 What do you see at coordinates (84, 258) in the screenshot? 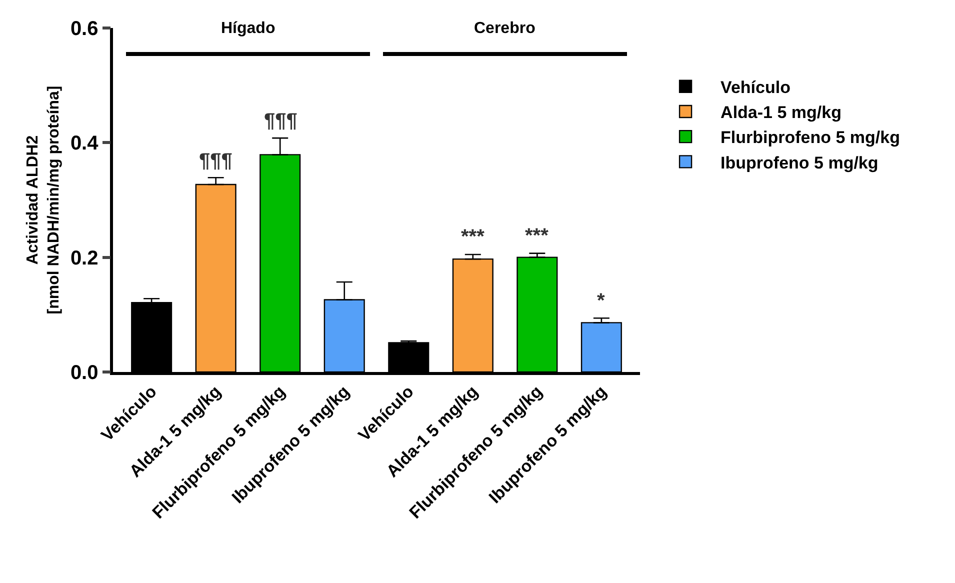
I see `y-tick-label: 0.2` at bounding box center [84, 258].